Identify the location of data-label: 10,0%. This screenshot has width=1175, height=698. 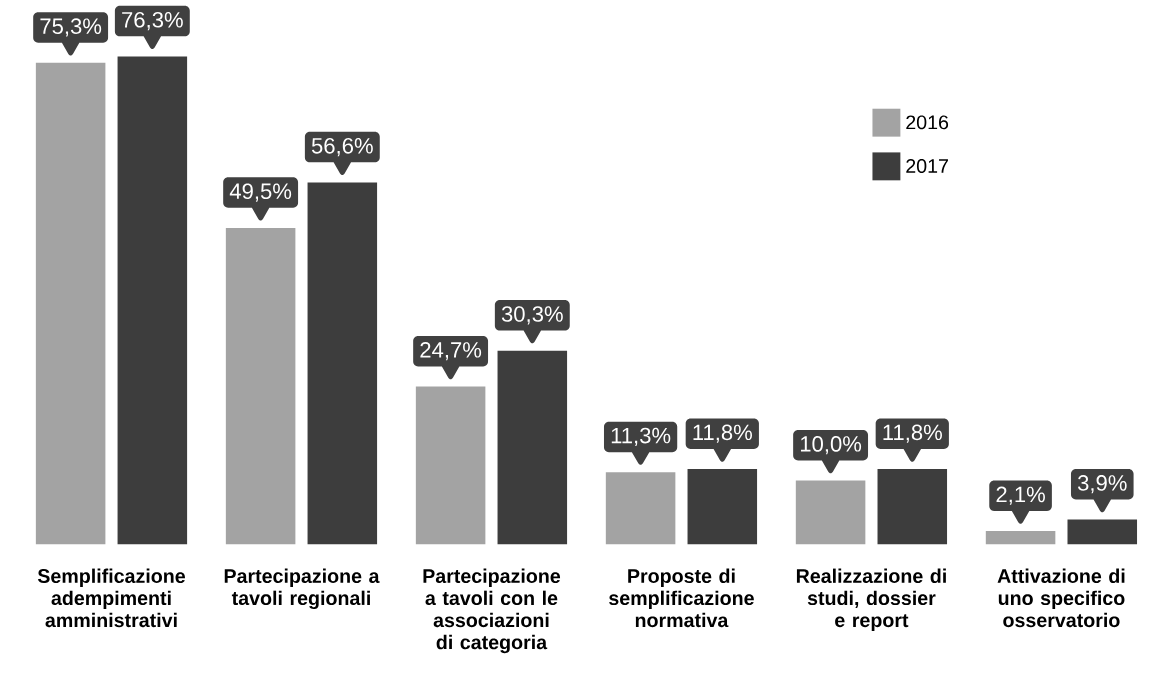
(831, 445).